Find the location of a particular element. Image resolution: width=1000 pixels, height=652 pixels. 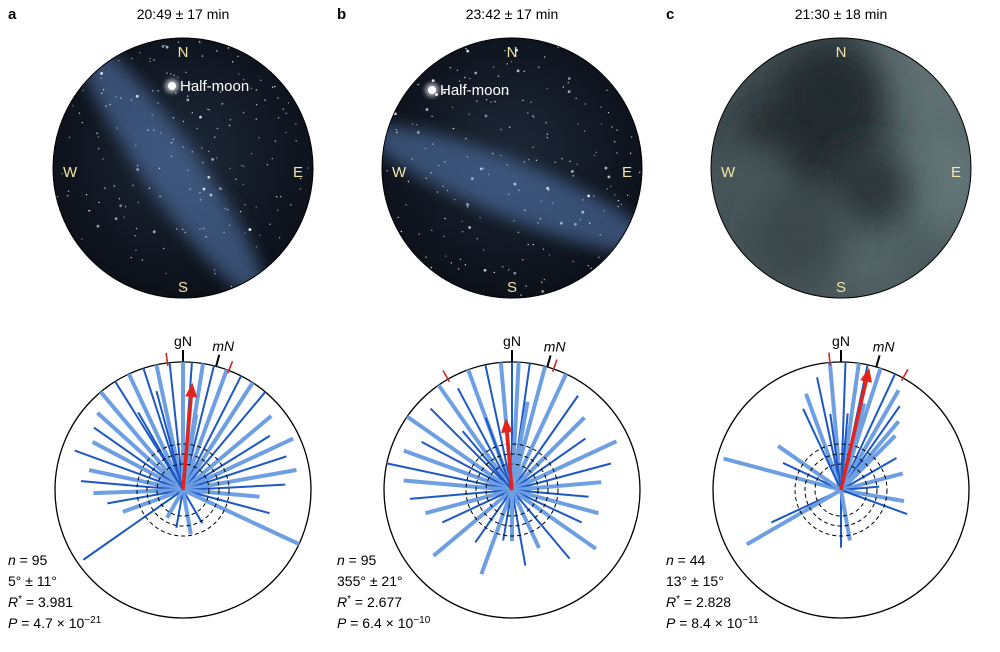

stat-line: R* = 3.981 is located at coordinates (40, 602).